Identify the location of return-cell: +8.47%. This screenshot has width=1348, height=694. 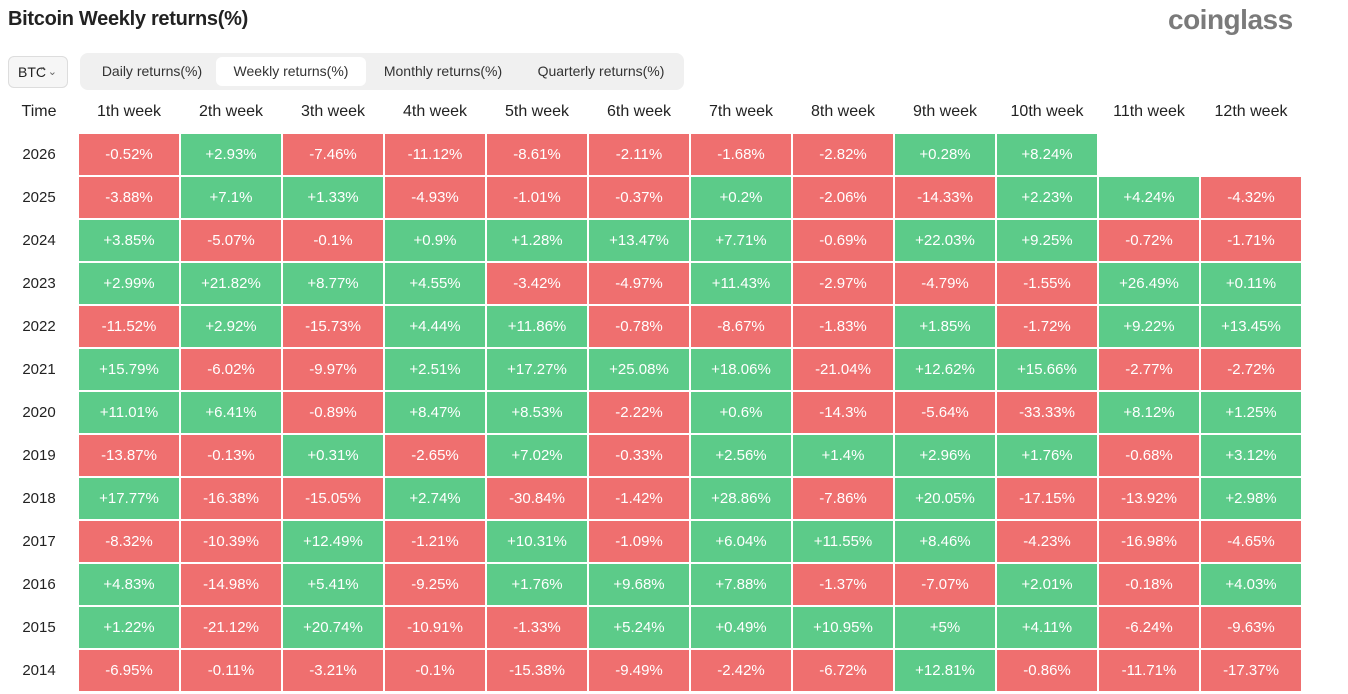
(435, 412).